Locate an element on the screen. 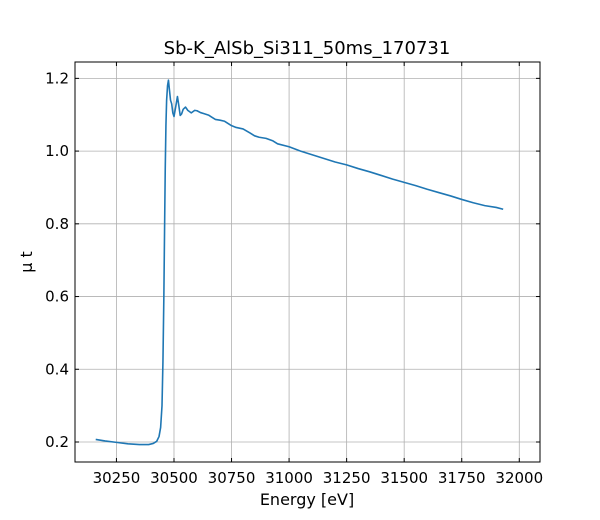 This screenshot has height=520, width=600. x-tick-label: 31750 is located at coordinates (462, 478).